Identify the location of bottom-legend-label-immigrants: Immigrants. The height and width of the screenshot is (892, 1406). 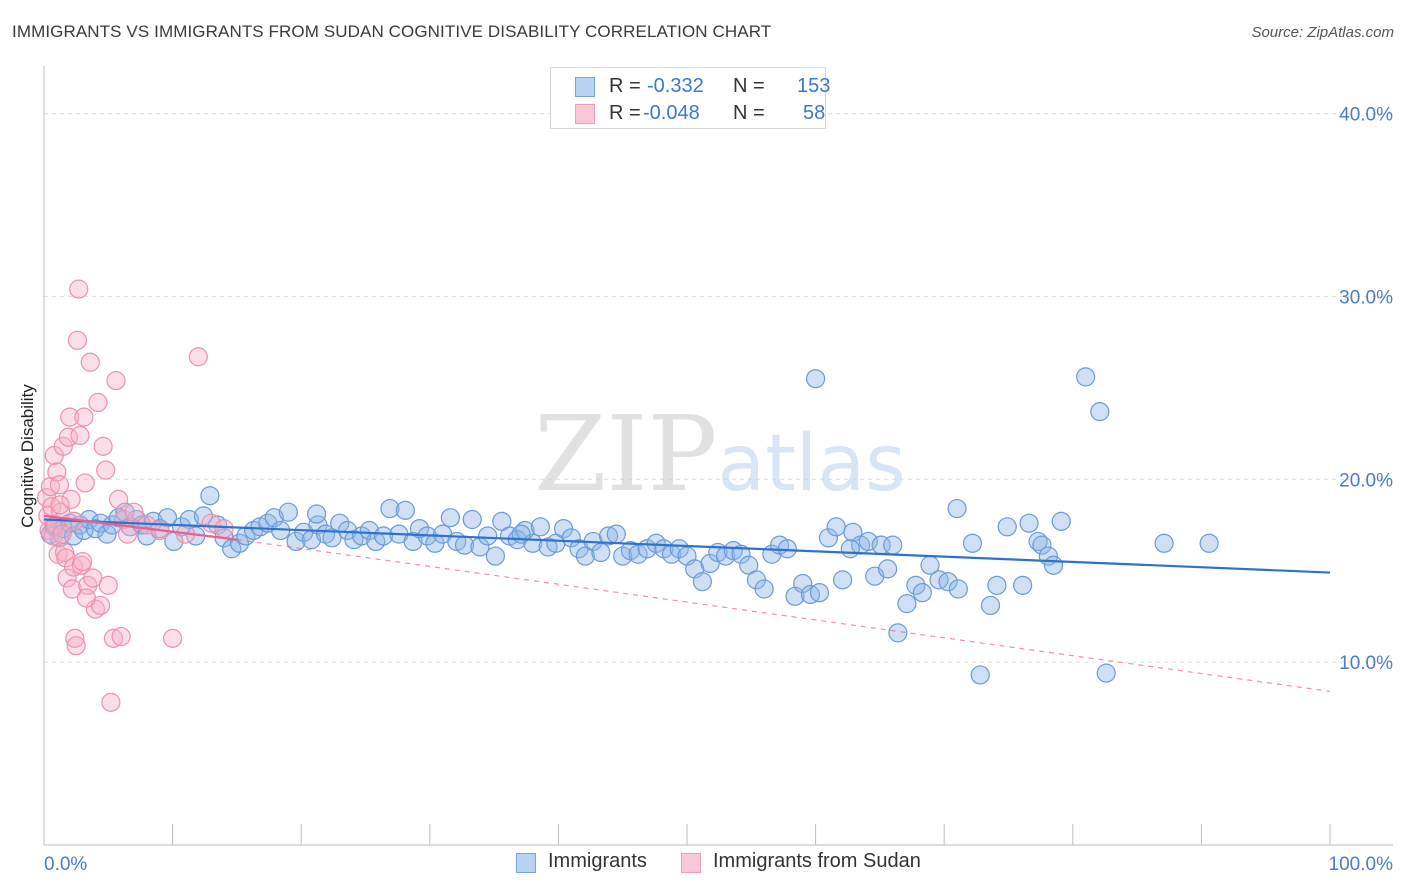
(597, 861).